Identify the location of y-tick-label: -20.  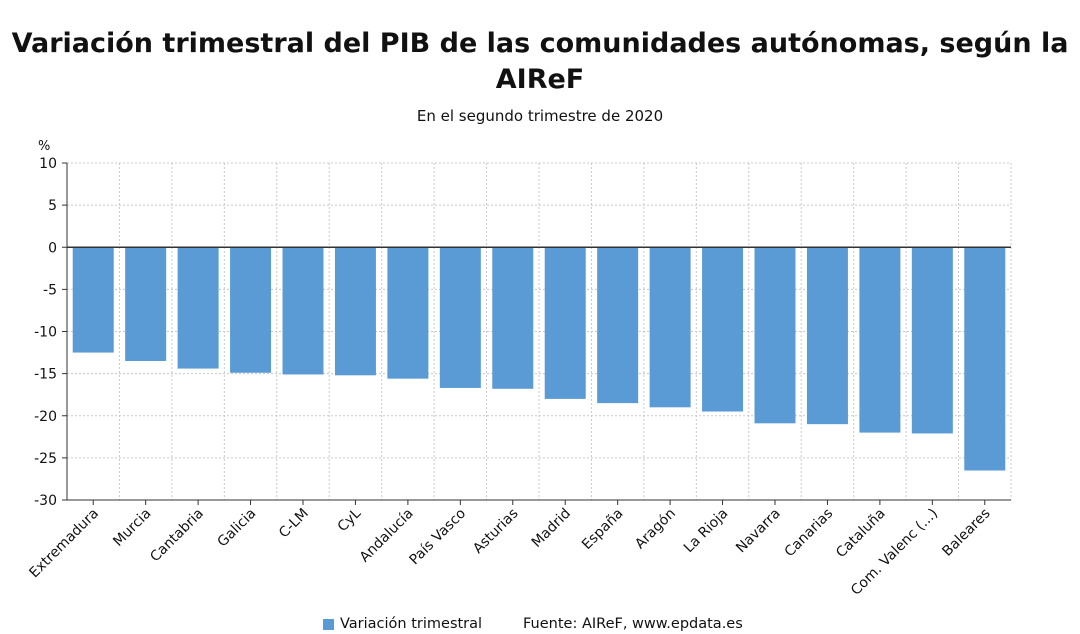
(45, 417).